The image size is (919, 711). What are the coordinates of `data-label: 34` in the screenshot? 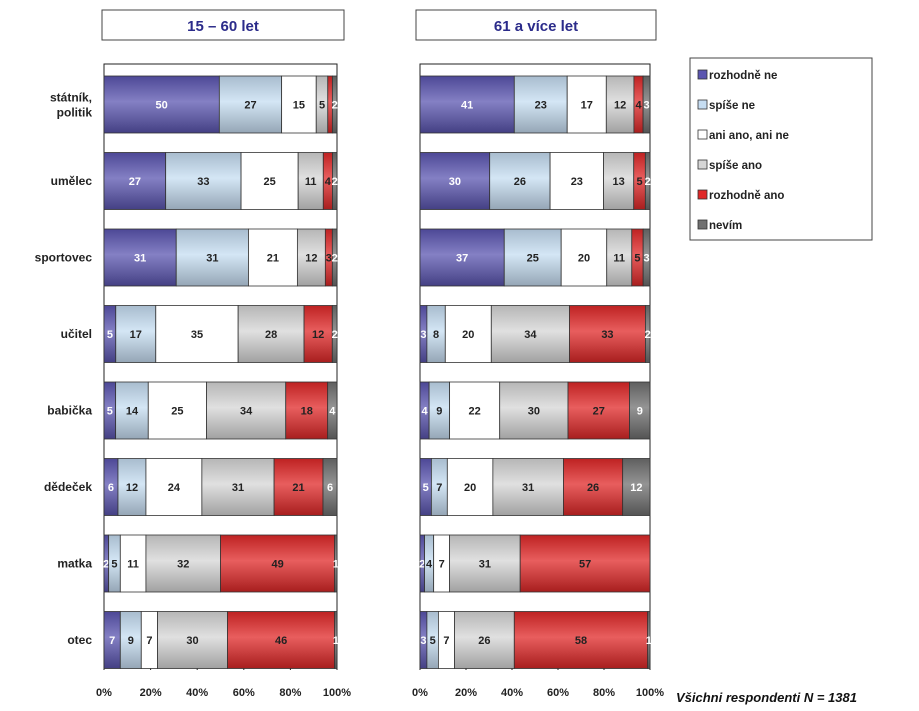 It's located at (246, 412).